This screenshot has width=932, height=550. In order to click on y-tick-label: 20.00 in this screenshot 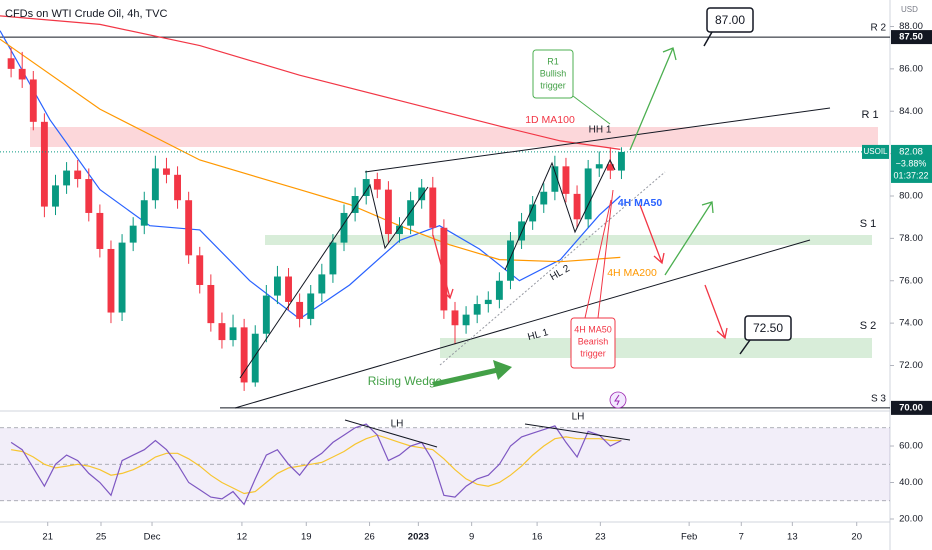, I will do `click(911, 519)`.